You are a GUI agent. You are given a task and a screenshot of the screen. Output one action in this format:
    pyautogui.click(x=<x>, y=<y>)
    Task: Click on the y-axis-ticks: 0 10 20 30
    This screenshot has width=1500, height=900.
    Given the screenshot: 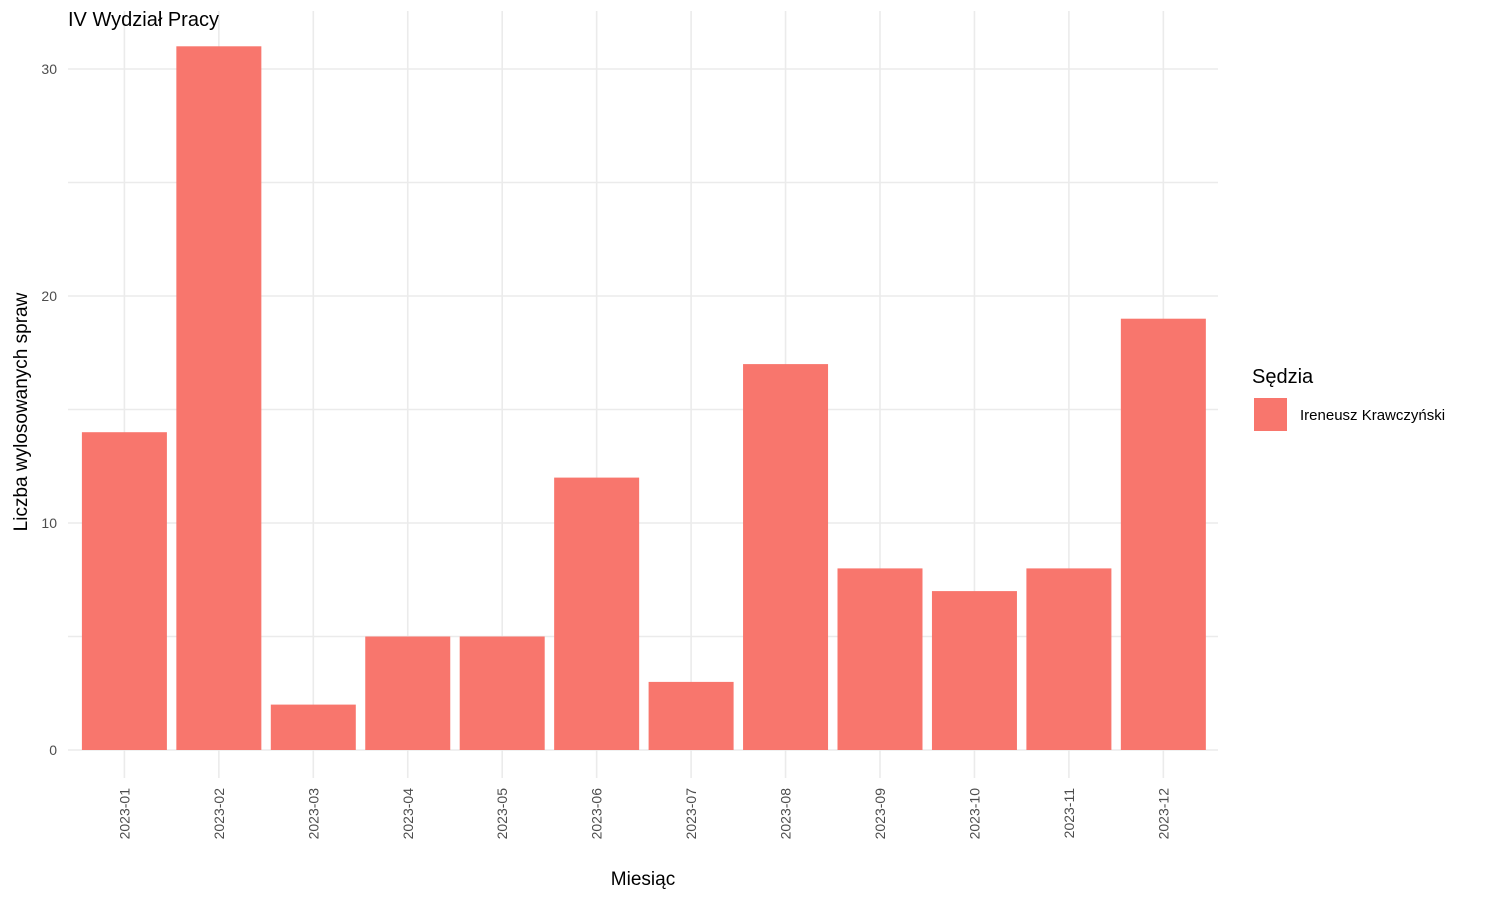 What is the action you would take?
    pyautogui.click(x=49, y=409)
    